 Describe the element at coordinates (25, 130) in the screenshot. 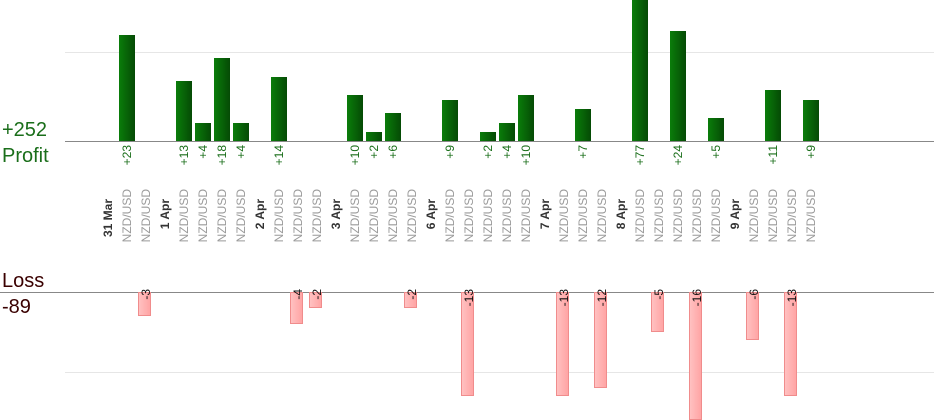

I see `profit-total: +252` at that location.